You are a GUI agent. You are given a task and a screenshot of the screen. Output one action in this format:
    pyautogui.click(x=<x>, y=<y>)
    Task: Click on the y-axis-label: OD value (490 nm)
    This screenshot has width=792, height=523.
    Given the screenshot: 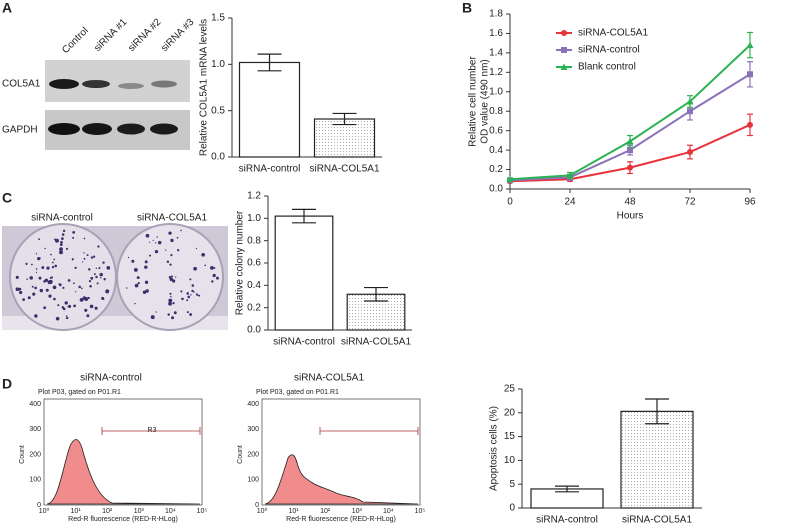 What is the action you would take?
    pyautogui.click(x=485, y=101)
    